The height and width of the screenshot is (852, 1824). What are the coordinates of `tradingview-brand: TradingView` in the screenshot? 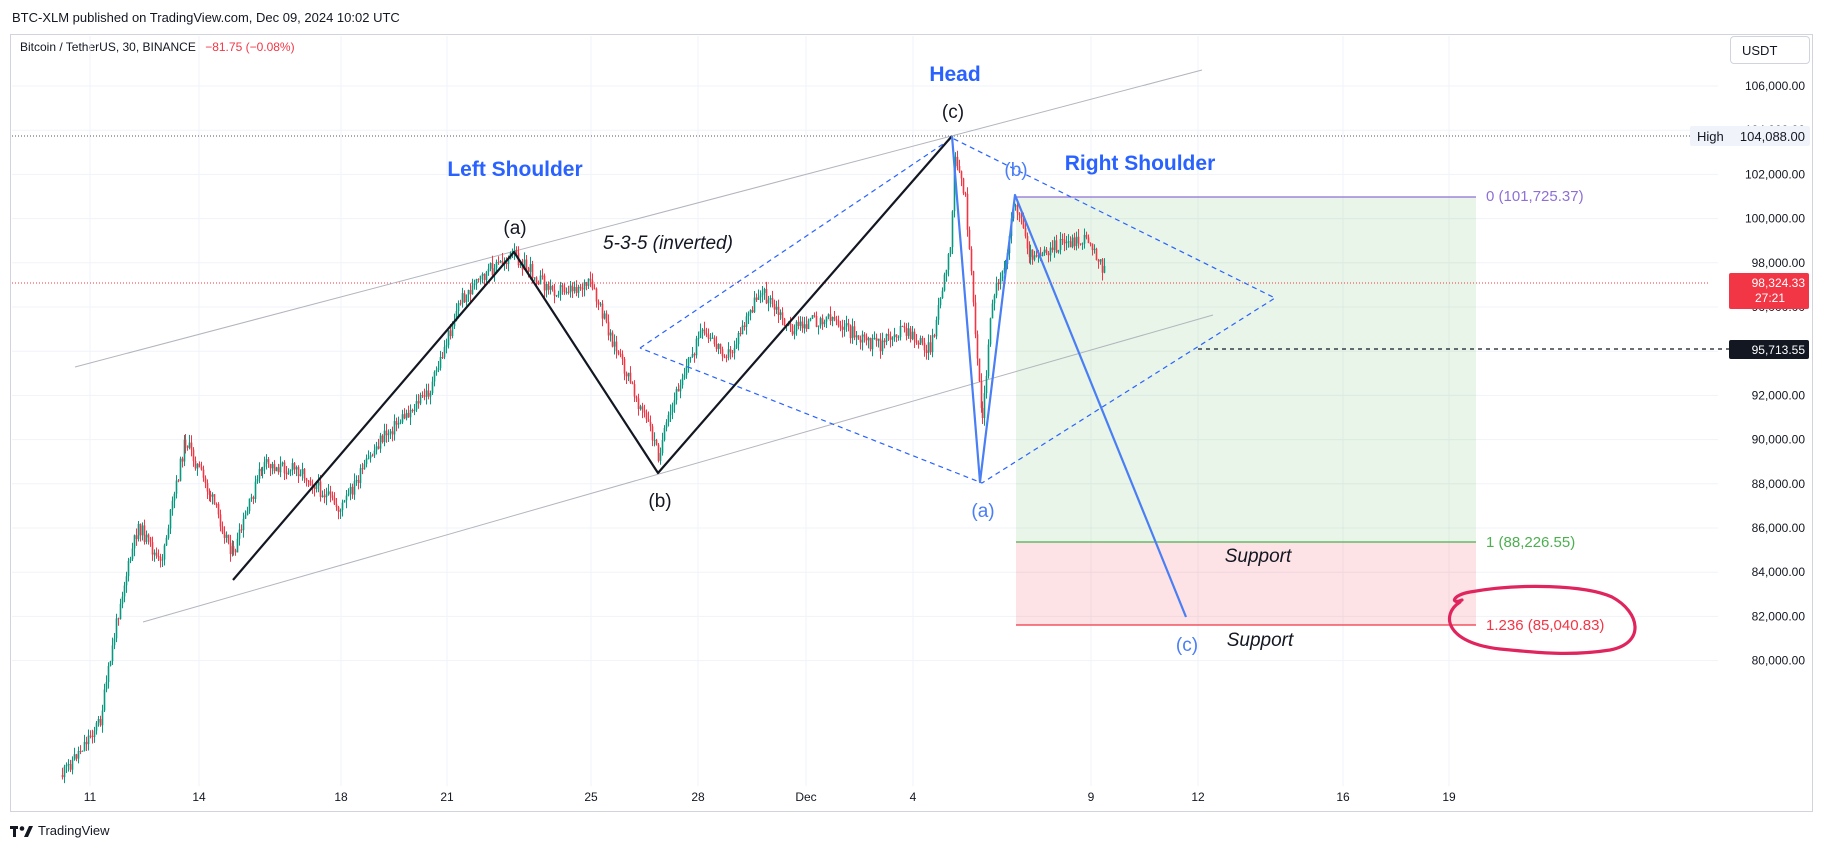 It's located at (60, 830).